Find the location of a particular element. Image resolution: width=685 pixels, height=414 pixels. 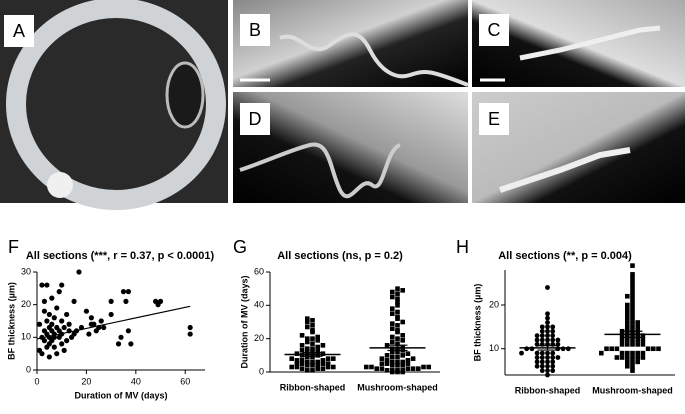

y-axis-label: BF thickness (µm) is located at coordinates (11, 321).